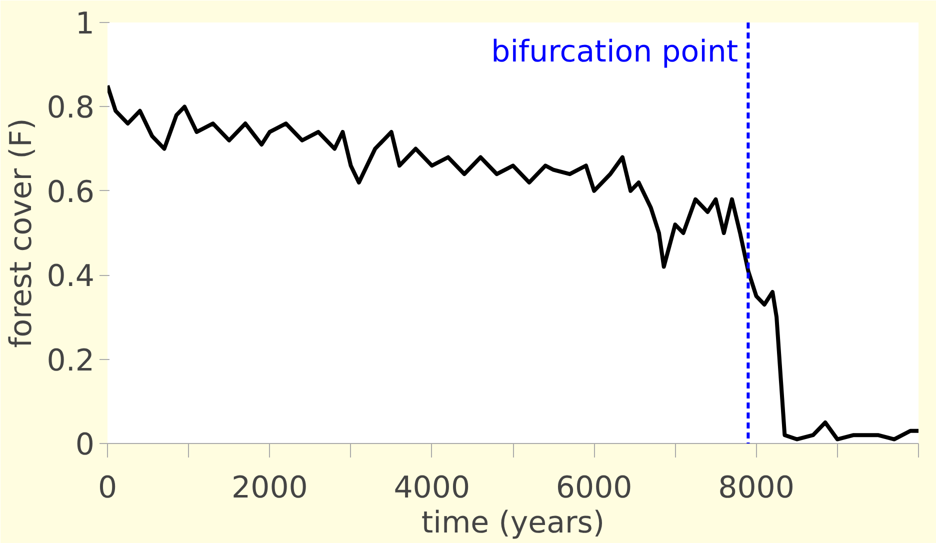 The image size is (936, 543). What do you see at coordinates (614, 52) in the screenshot?
I see `ref-line-label: bifurcation point` at bounding box center [614, 52].